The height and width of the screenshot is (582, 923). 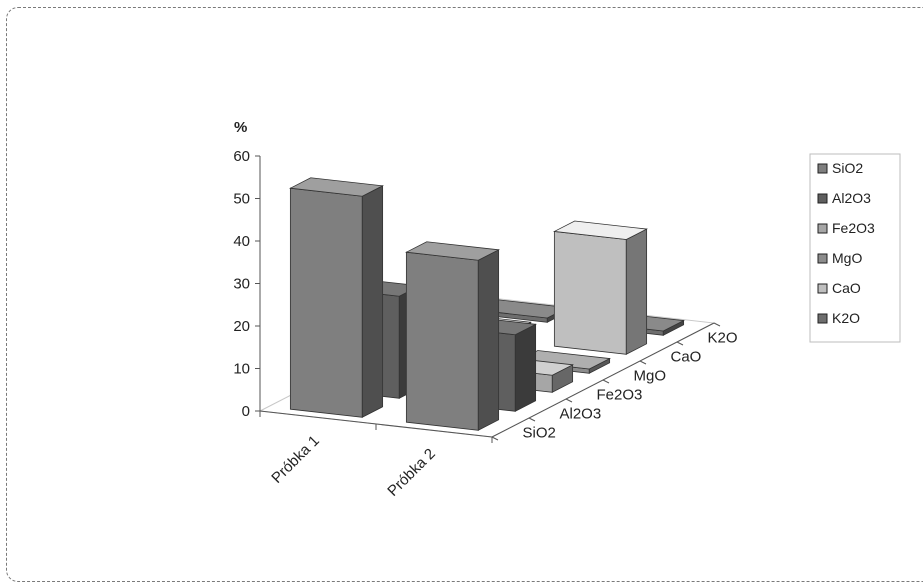 I want to click on legend-label: Fe2O3, so click(x=853, y=228).